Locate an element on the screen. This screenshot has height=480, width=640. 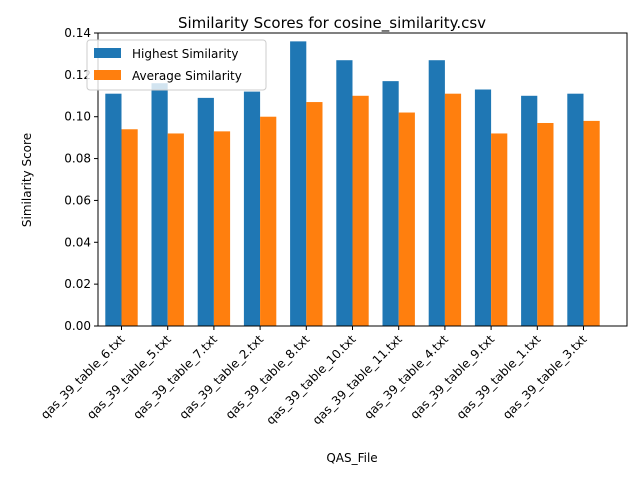
y-tick-label: 0.08 is located at coordinates (77, 159).